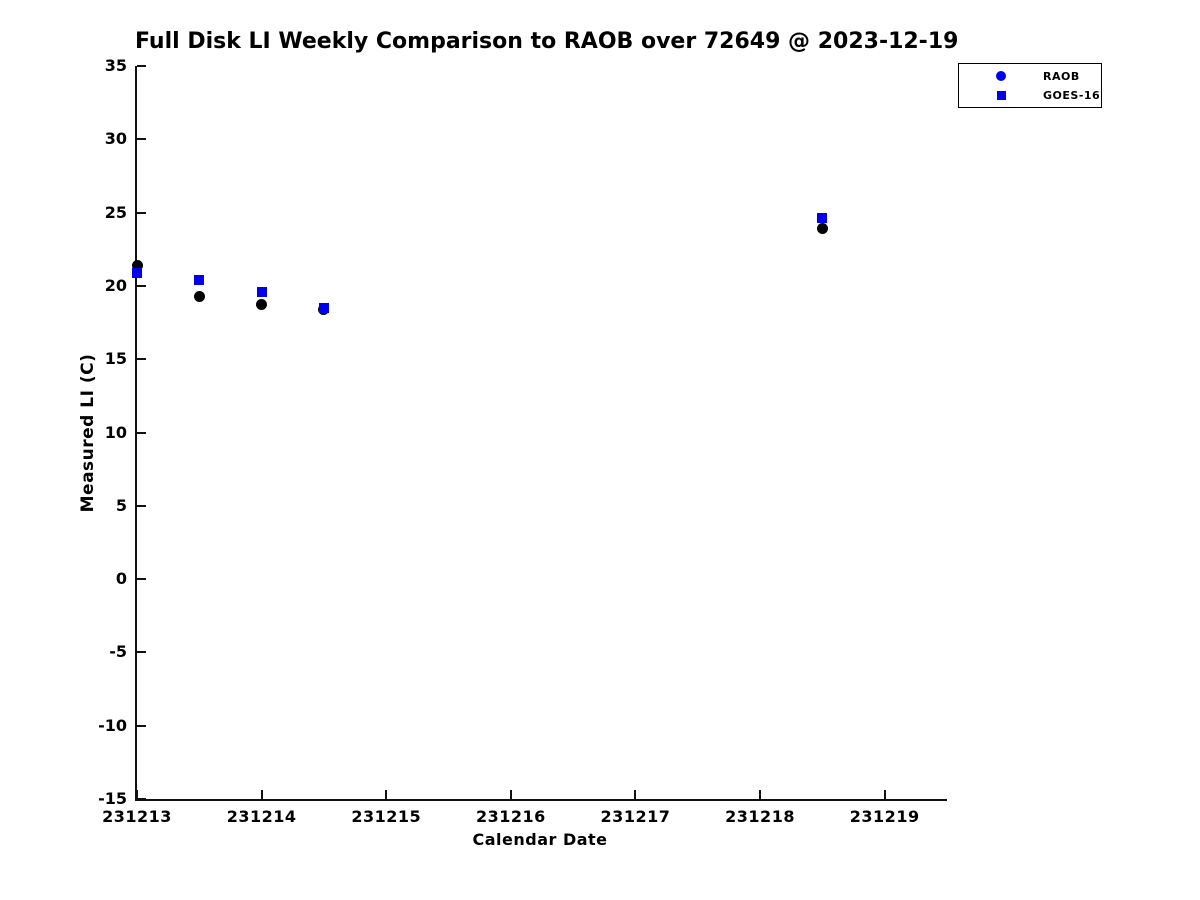 The width and height of the screenshot is (1200, 900). I want to click on y-tick-label: -15, so click(112, 798).